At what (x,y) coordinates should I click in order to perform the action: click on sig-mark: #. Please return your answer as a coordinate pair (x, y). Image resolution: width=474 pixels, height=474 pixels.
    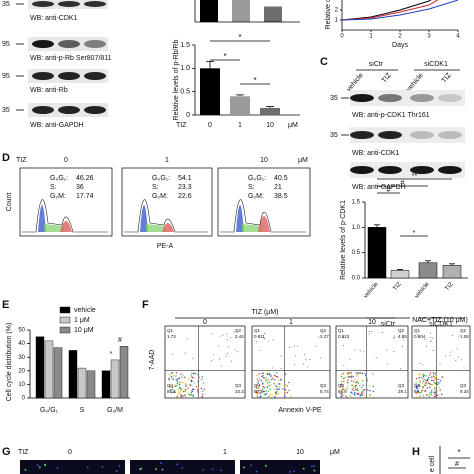
    Looking at the image, I should click on (389, 190).